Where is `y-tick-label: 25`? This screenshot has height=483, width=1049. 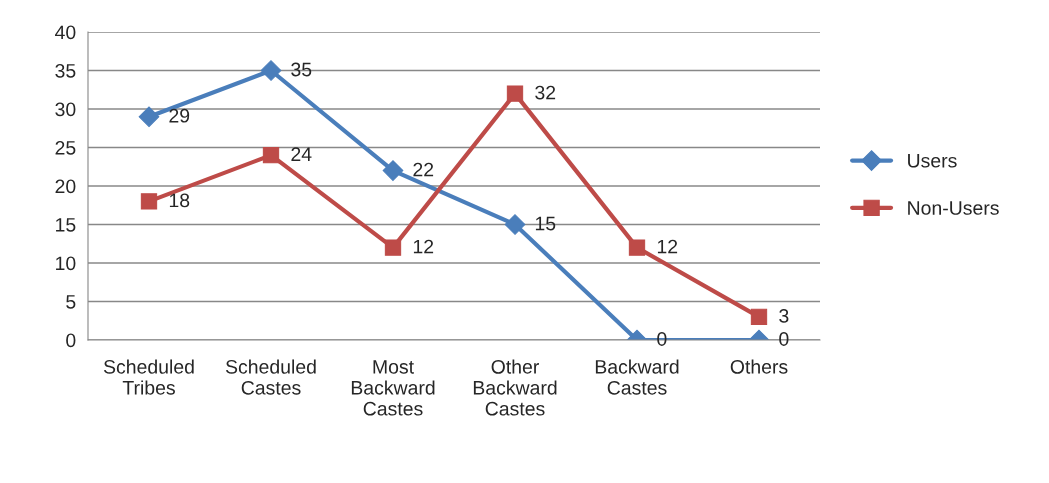
y-tick-label: 25 is located at coordinates (65, 147).